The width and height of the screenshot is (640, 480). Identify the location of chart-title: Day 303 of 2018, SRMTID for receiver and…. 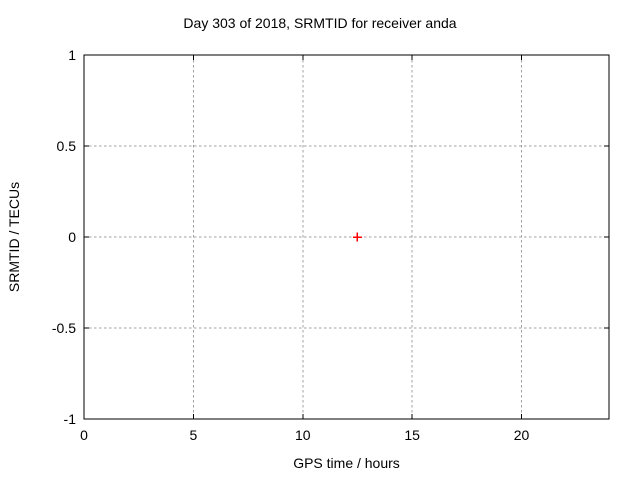
(320, 23).